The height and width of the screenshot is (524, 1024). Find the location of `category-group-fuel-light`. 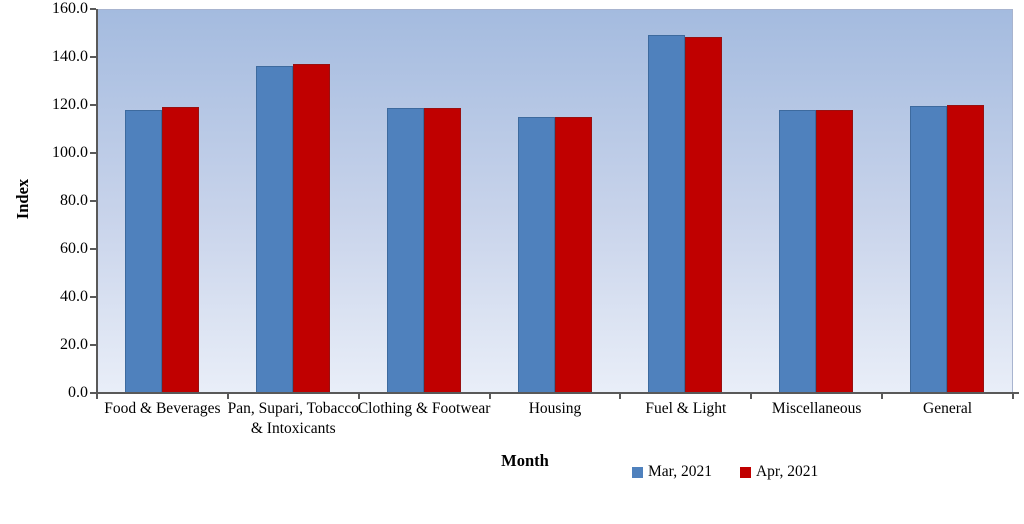

category-group-fuel-light is located at coordinates (685, 201).